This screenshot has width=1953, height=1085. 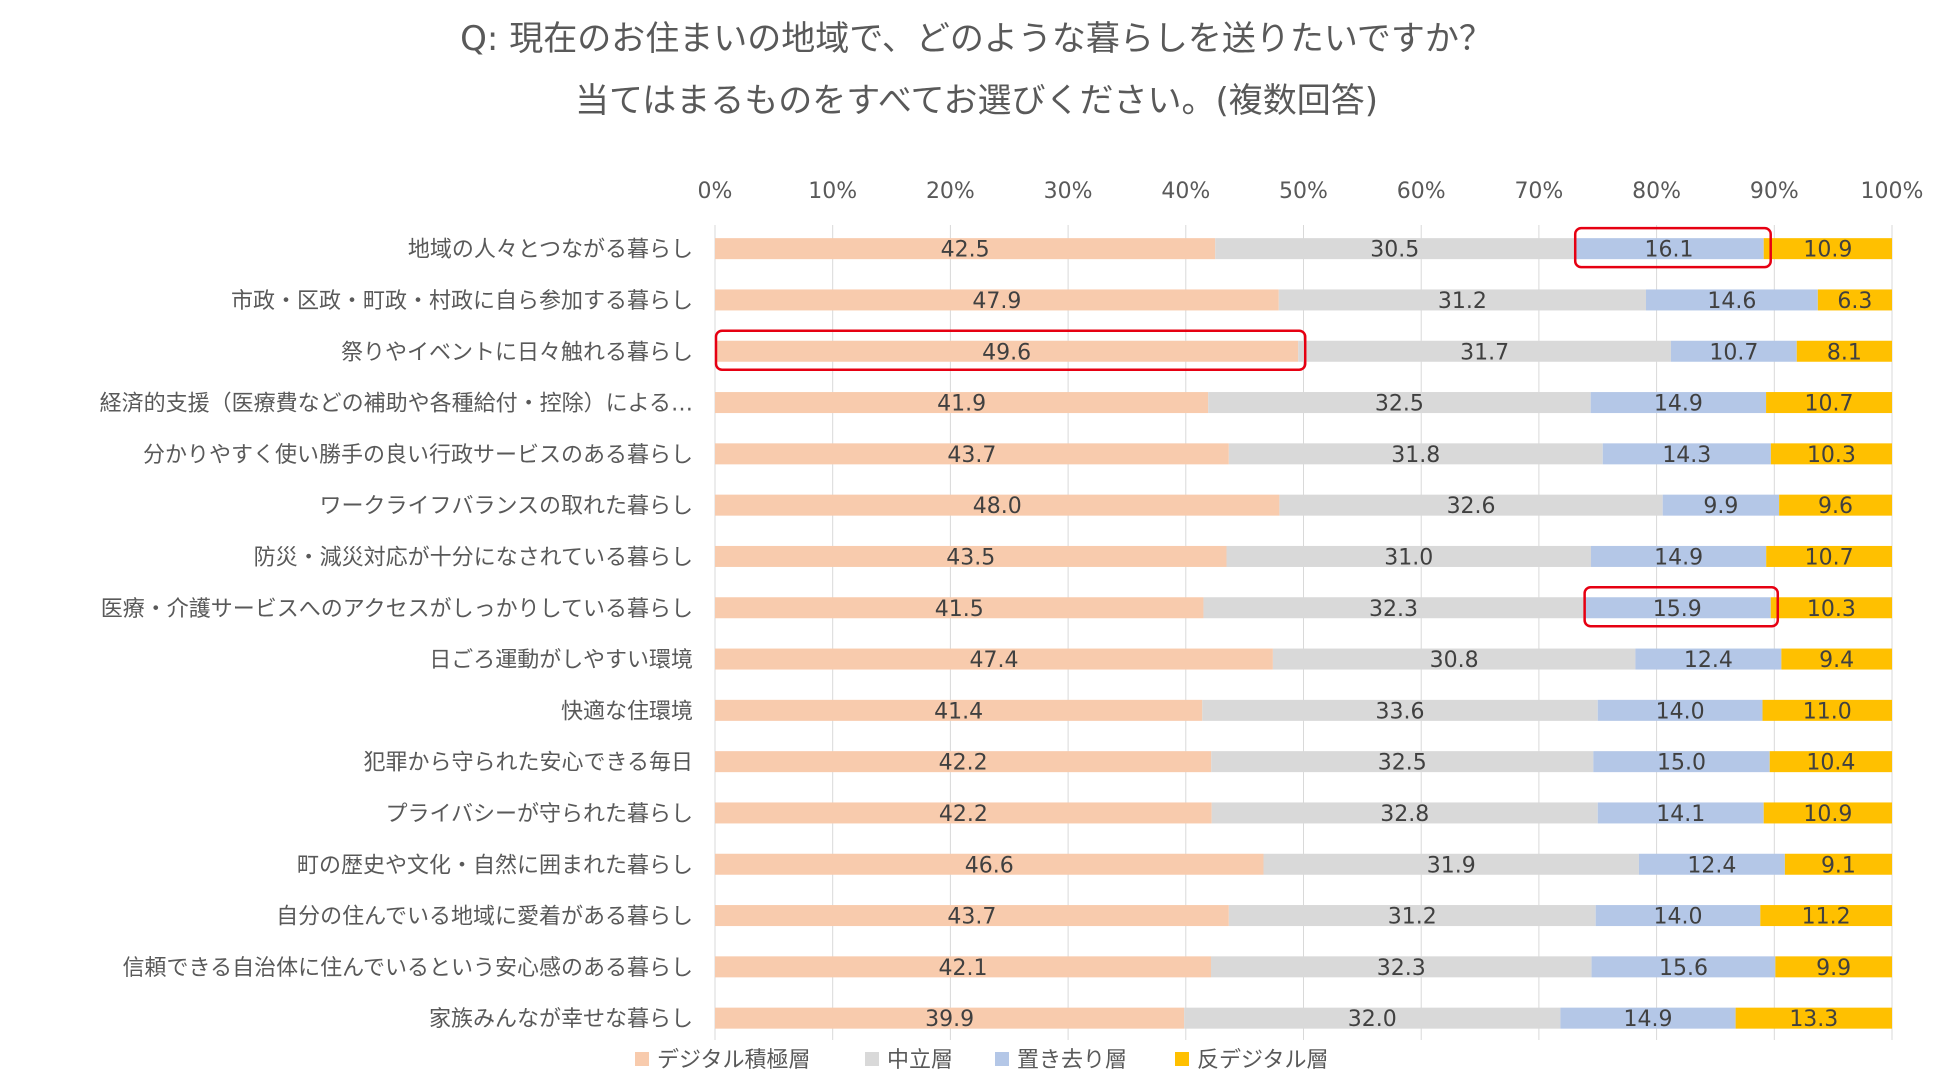 I want to click on data-label: 47.4, so click(x=993, y=660).